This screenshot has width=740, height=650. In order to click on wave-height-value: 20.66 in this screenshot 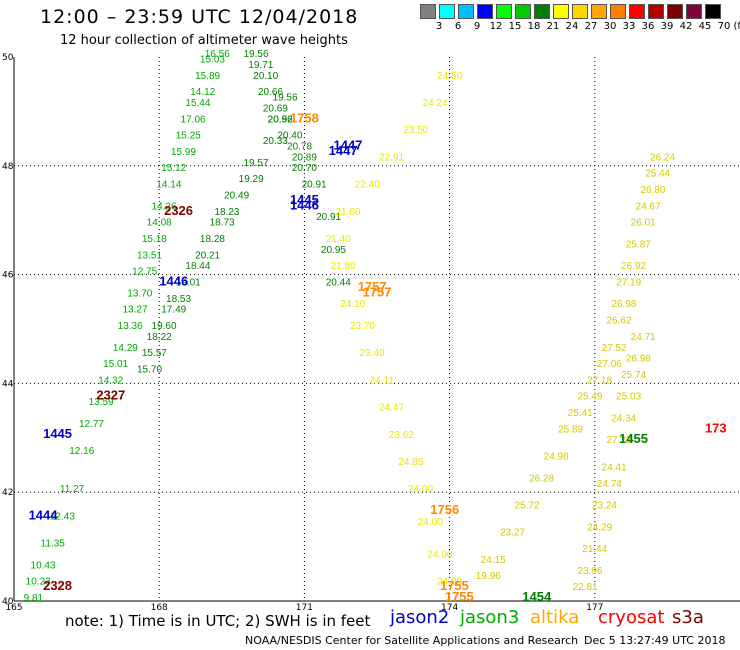, I will do `click(270, 92)`.